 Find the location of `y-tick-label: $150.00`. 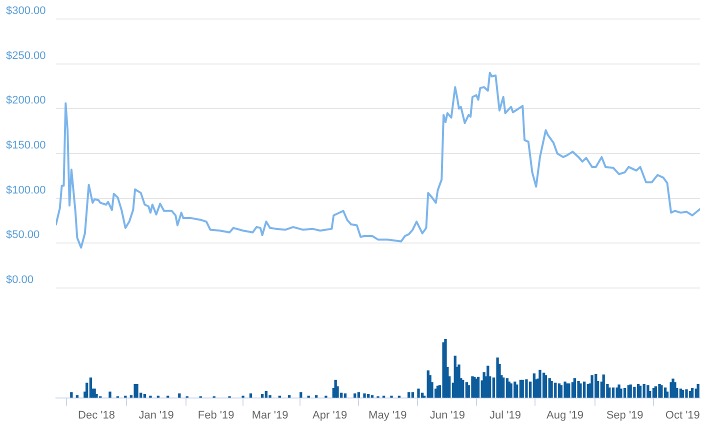

y-tick-label: $150.00 is located at coordinates (26, 146).